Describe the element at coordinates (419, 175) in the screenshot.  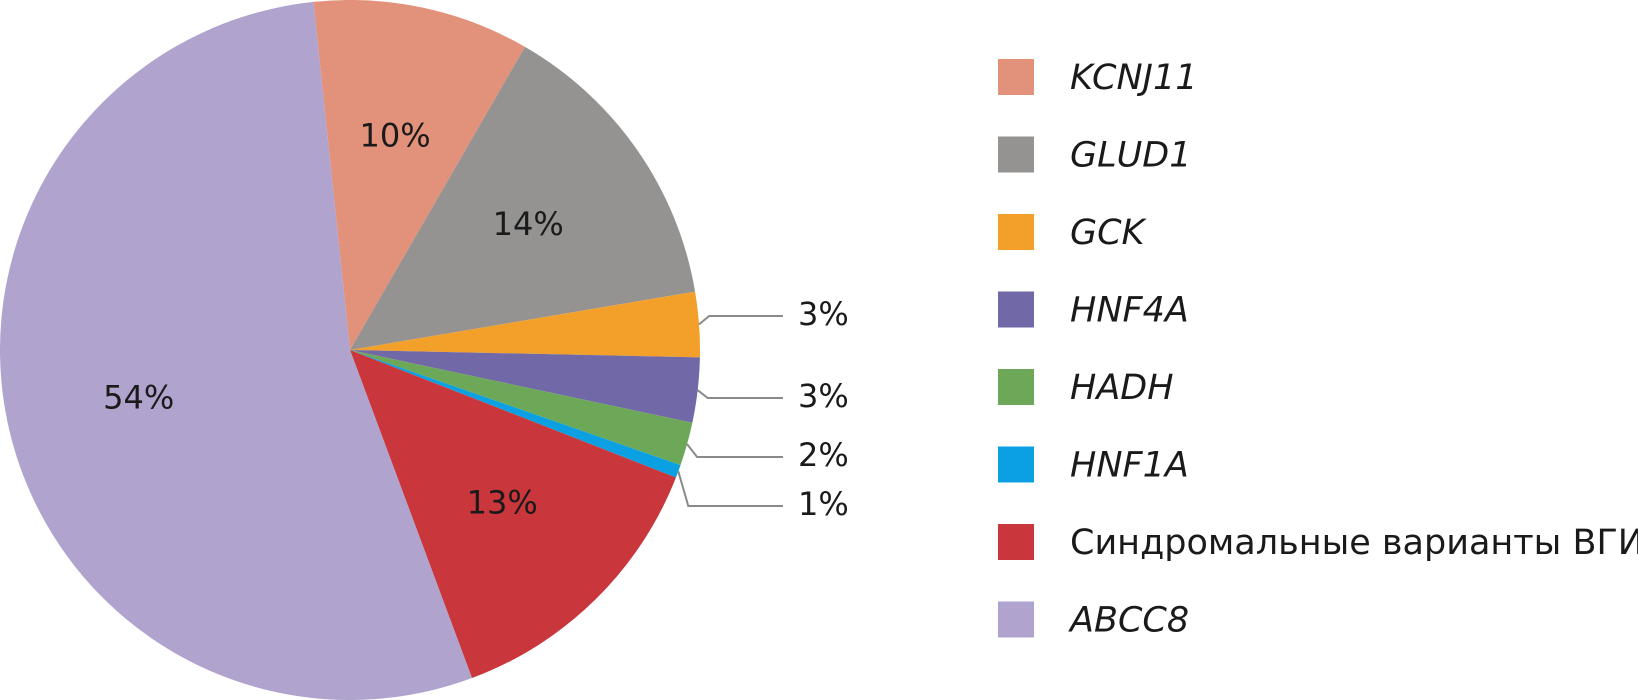
I see `pie-slice-kcnj11` at that location.